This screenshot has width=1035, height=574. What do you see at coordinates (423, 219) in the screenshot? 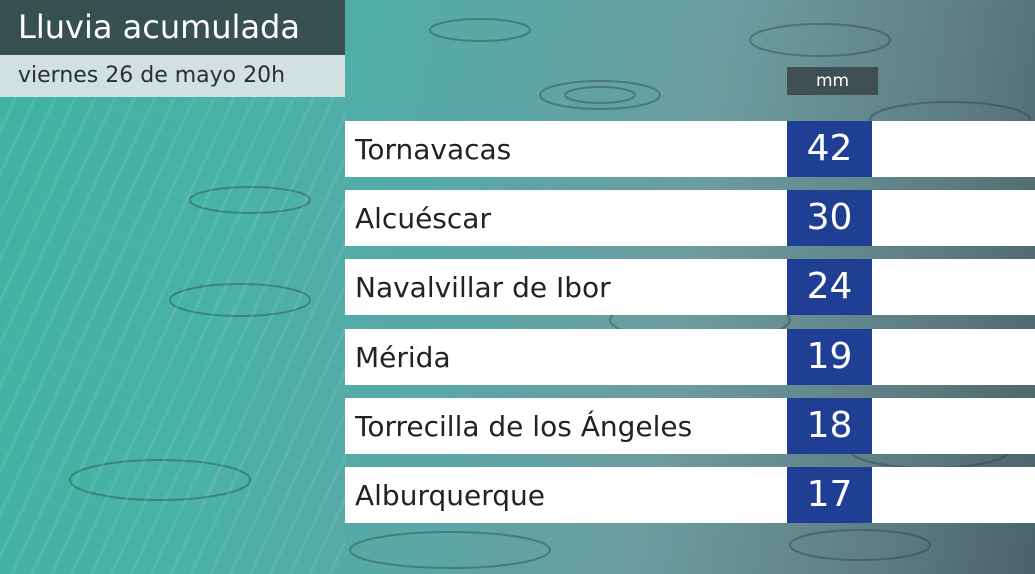
I see `station-name: Alcuéscar` at bounding box center [423, 219].